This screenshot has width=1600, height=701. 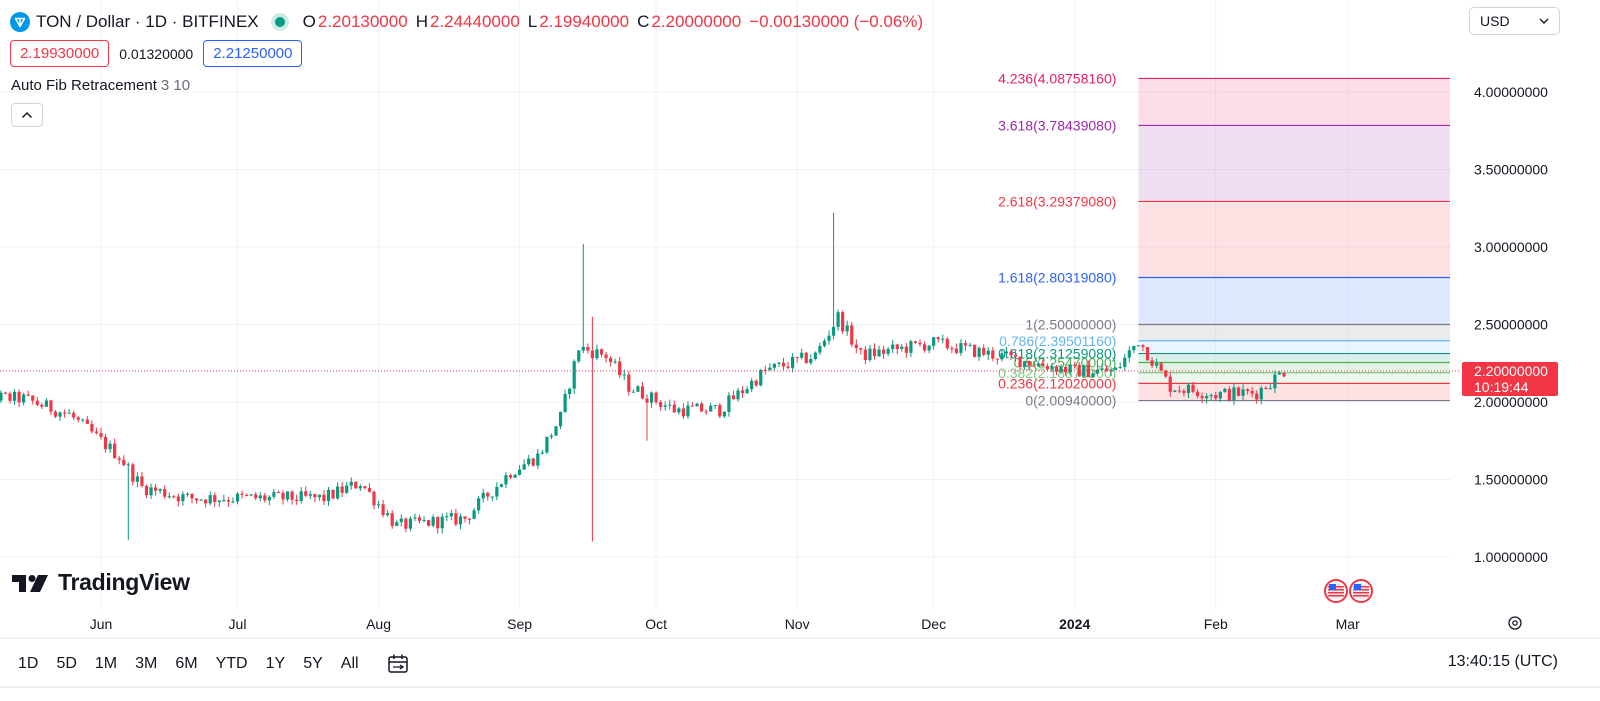 What do you see at coordinates (1502, 661) in the screenshot?
I see `utc-clock: 13:40:15 (UTC)` at bounding box center [1502, 661].